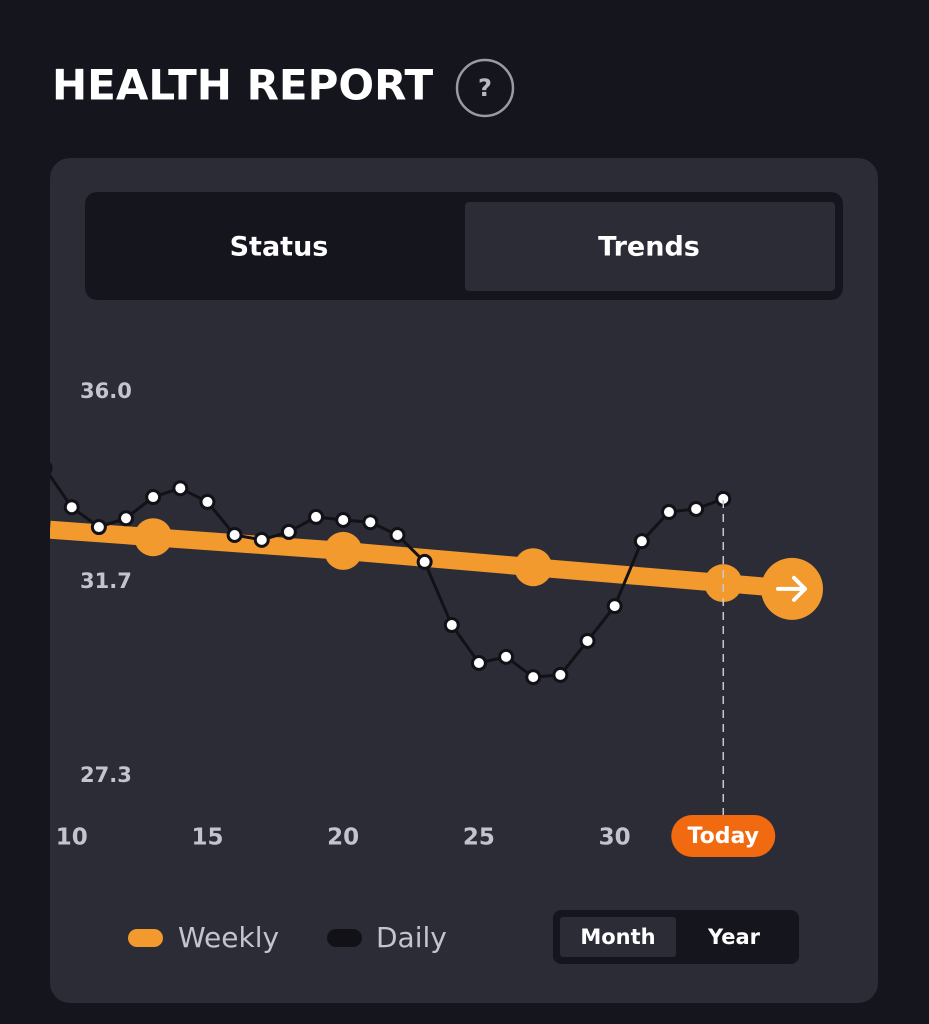 This screenshot has width=929, height=1024. I want to click on tab: Trends, so click(649, 247).